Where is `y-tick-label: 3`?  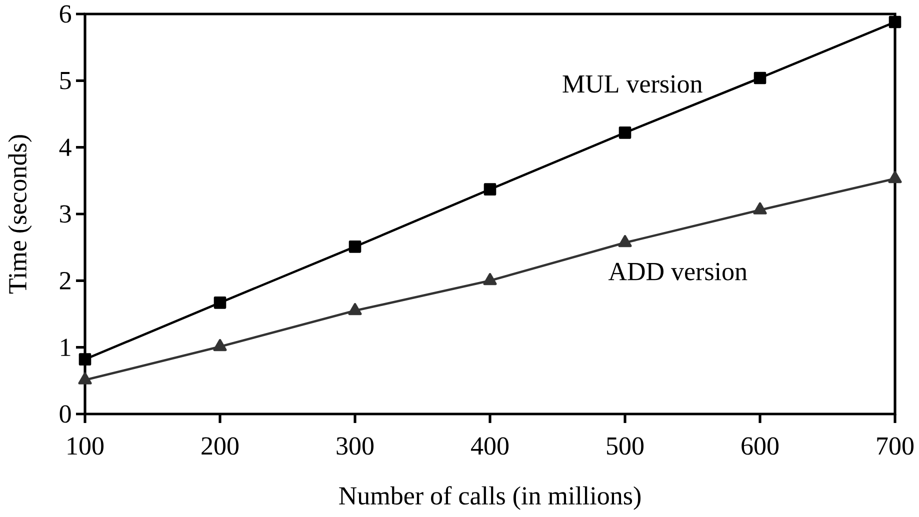 y-tick-label: 3 is located at coordinates (65, 214).